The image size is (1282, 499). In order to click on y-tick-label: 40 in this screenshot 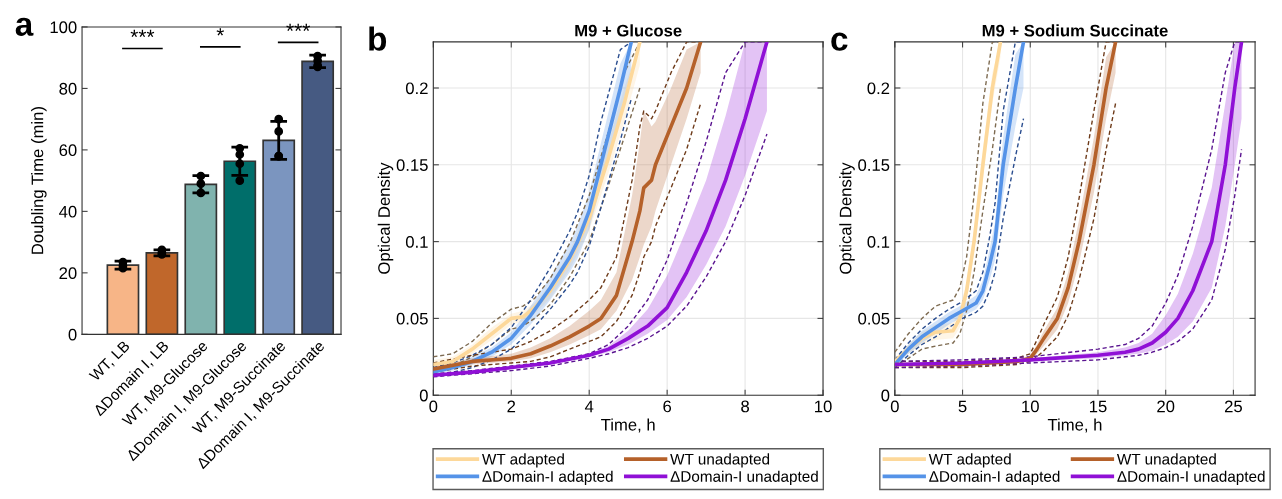, I will do `click(68, 211)`.